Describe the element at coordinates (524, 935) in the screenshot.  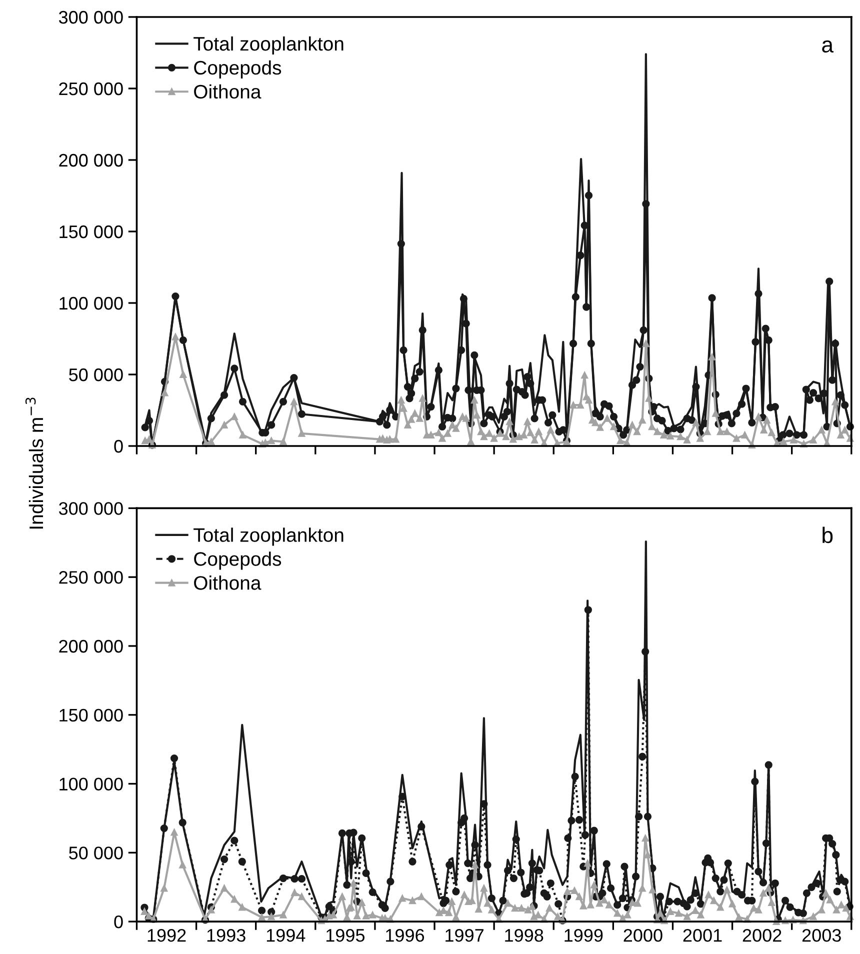
I see `x-tick-label: 1998` at that location.